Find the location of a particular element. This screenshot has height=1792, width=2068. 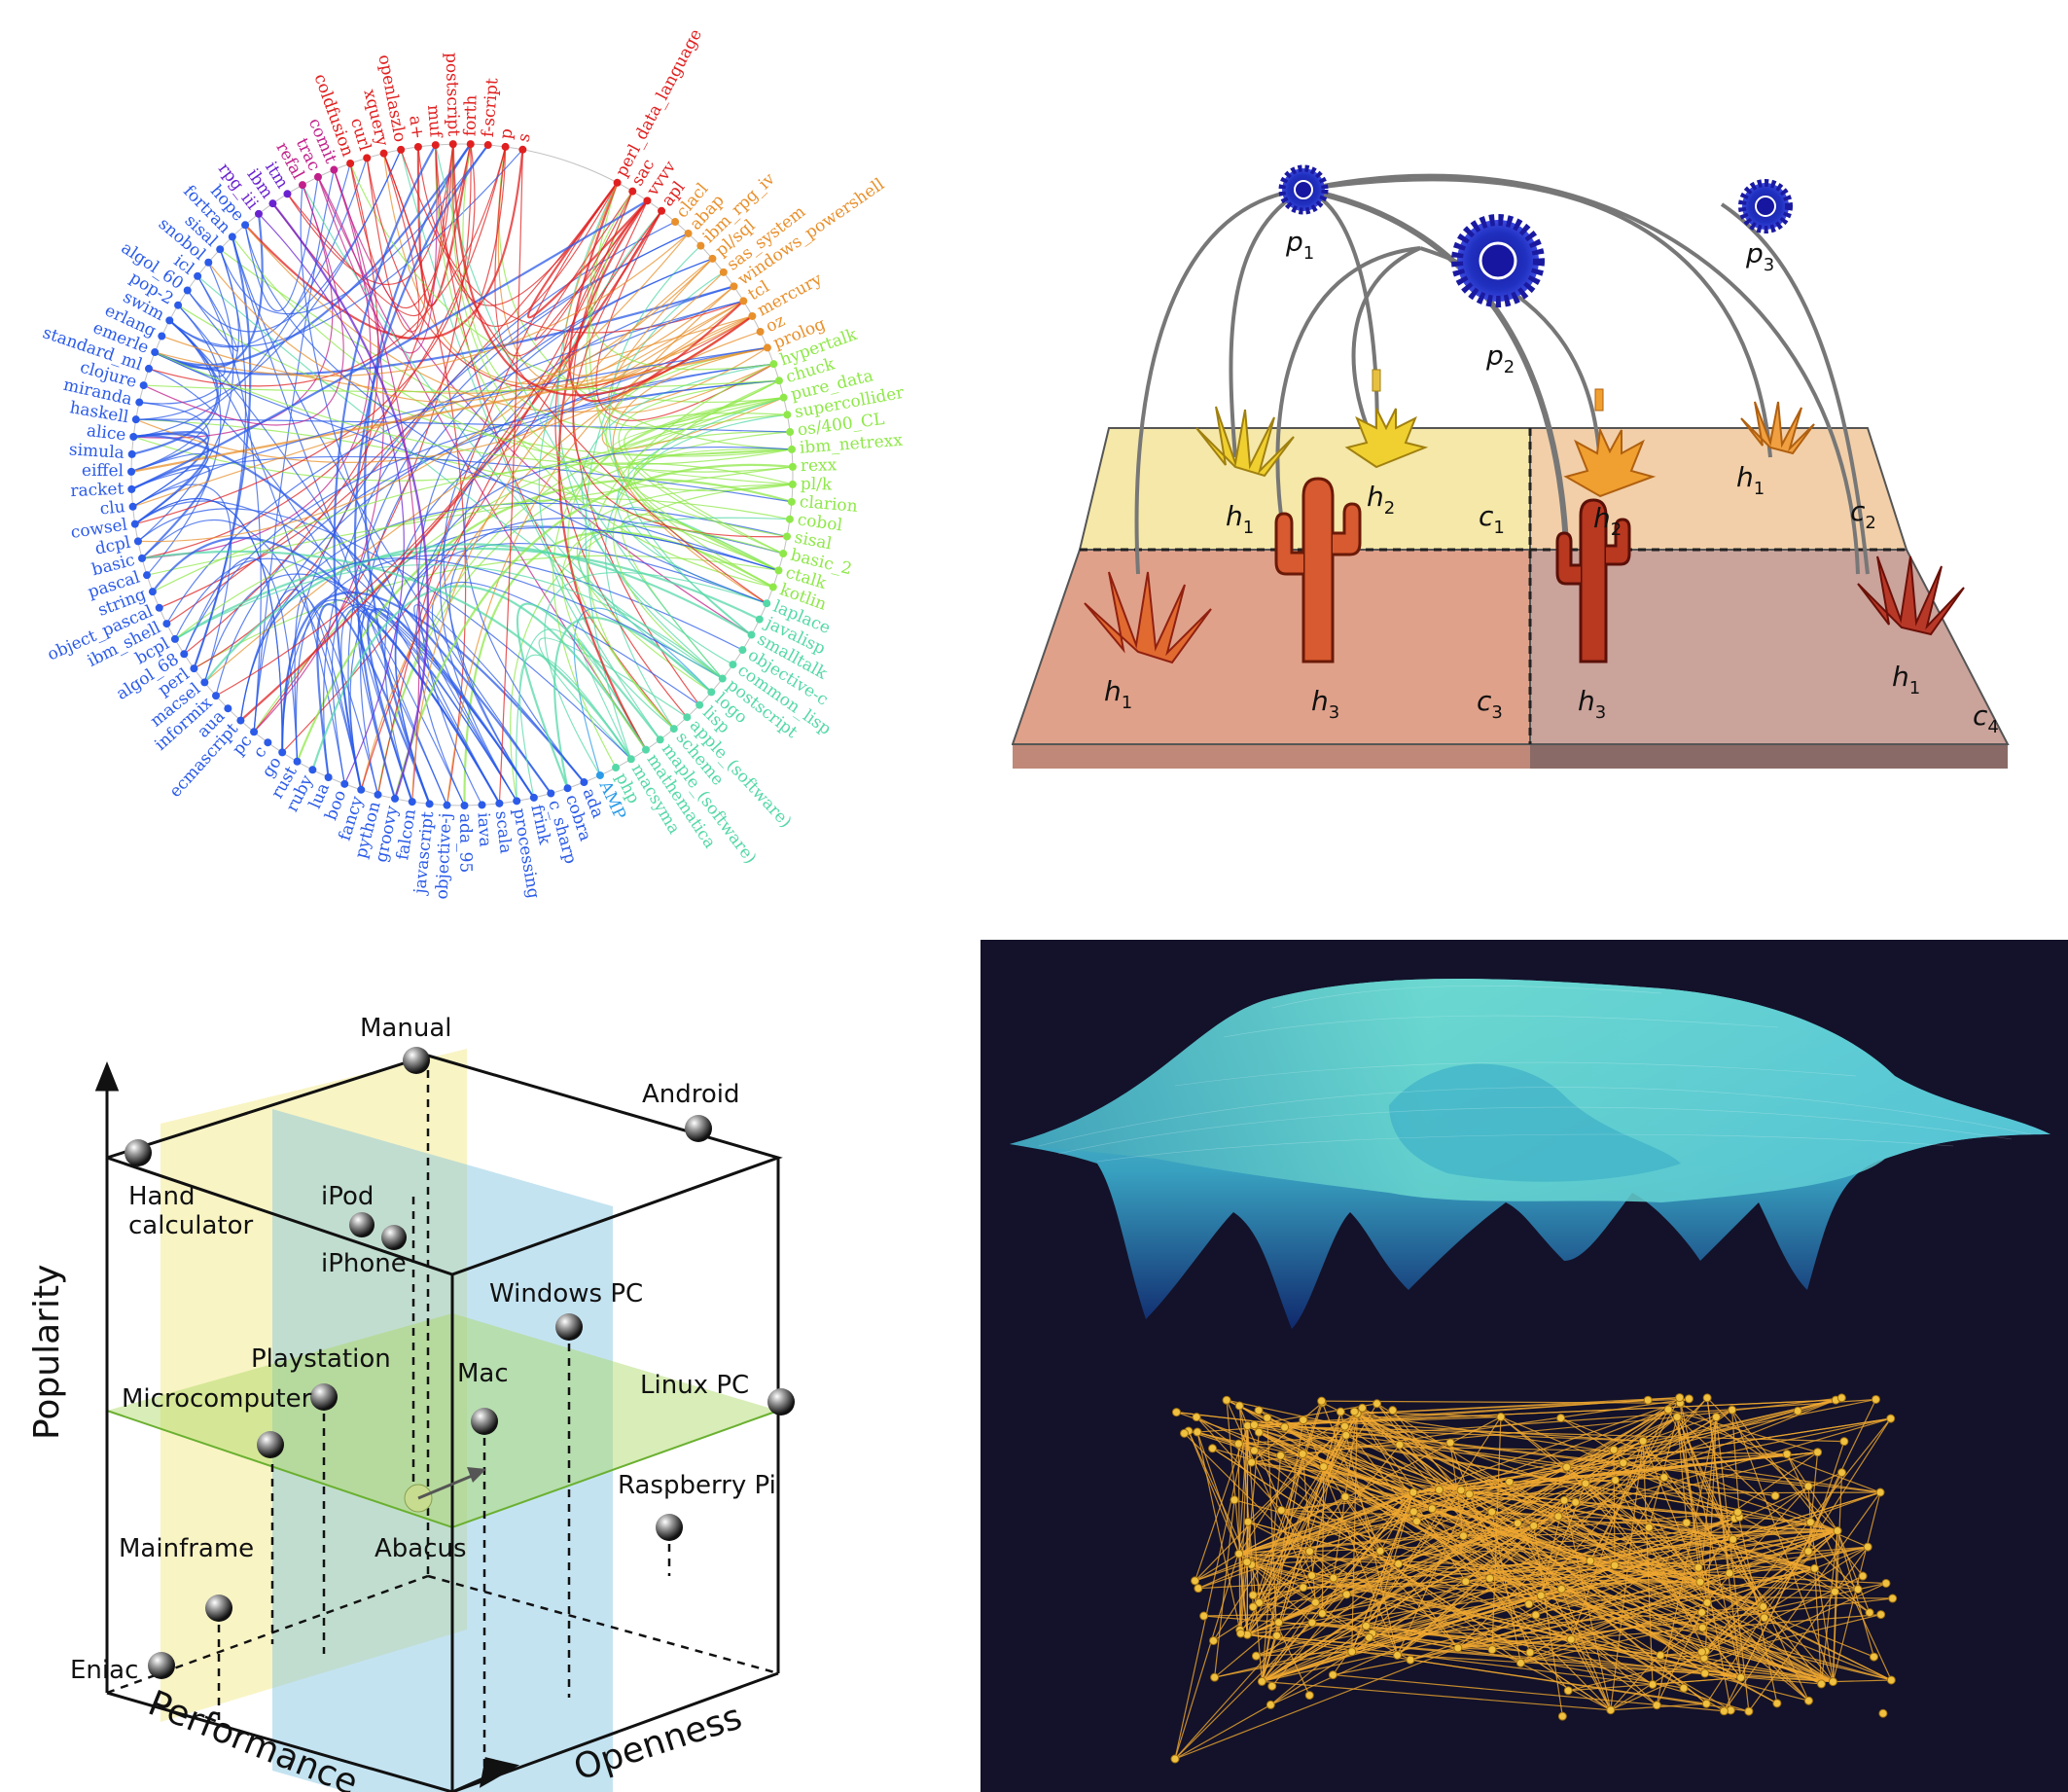

plane-blue is located at coordinates (442, 1450).